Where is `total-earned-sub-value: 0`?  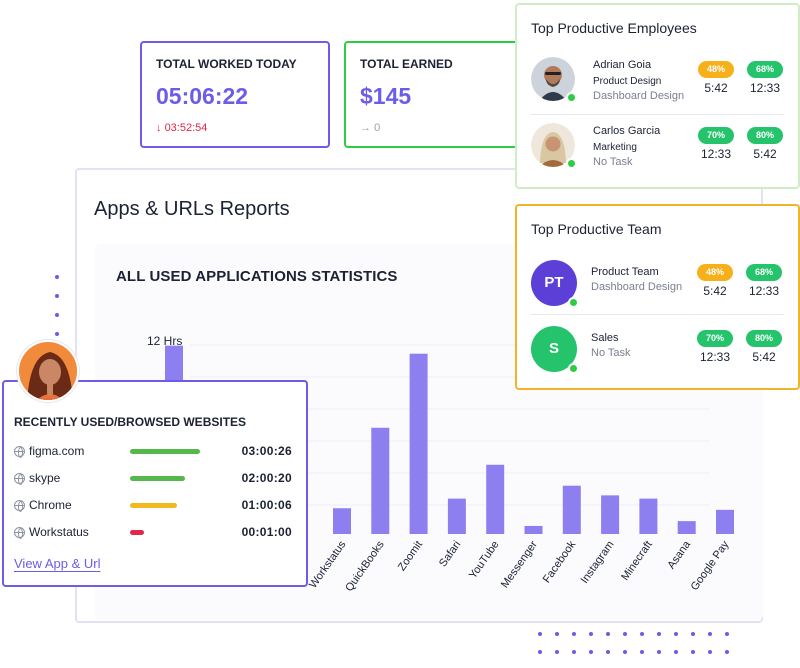 total-earned-sub-value: 0 is located at coordinates (377, 128).